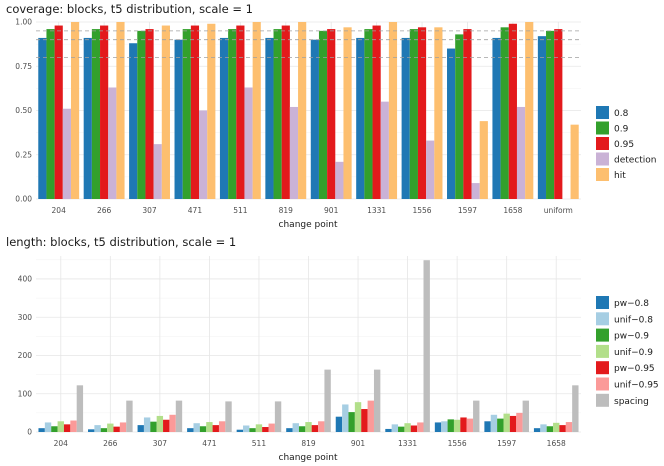 Image resolution: width=664 pixels, height=466 pixels. What do you see at coordinates (23, 199) in the screenshot?
I see `coverage-y-tick-label: 0.00` at bounding box center [23, 199].